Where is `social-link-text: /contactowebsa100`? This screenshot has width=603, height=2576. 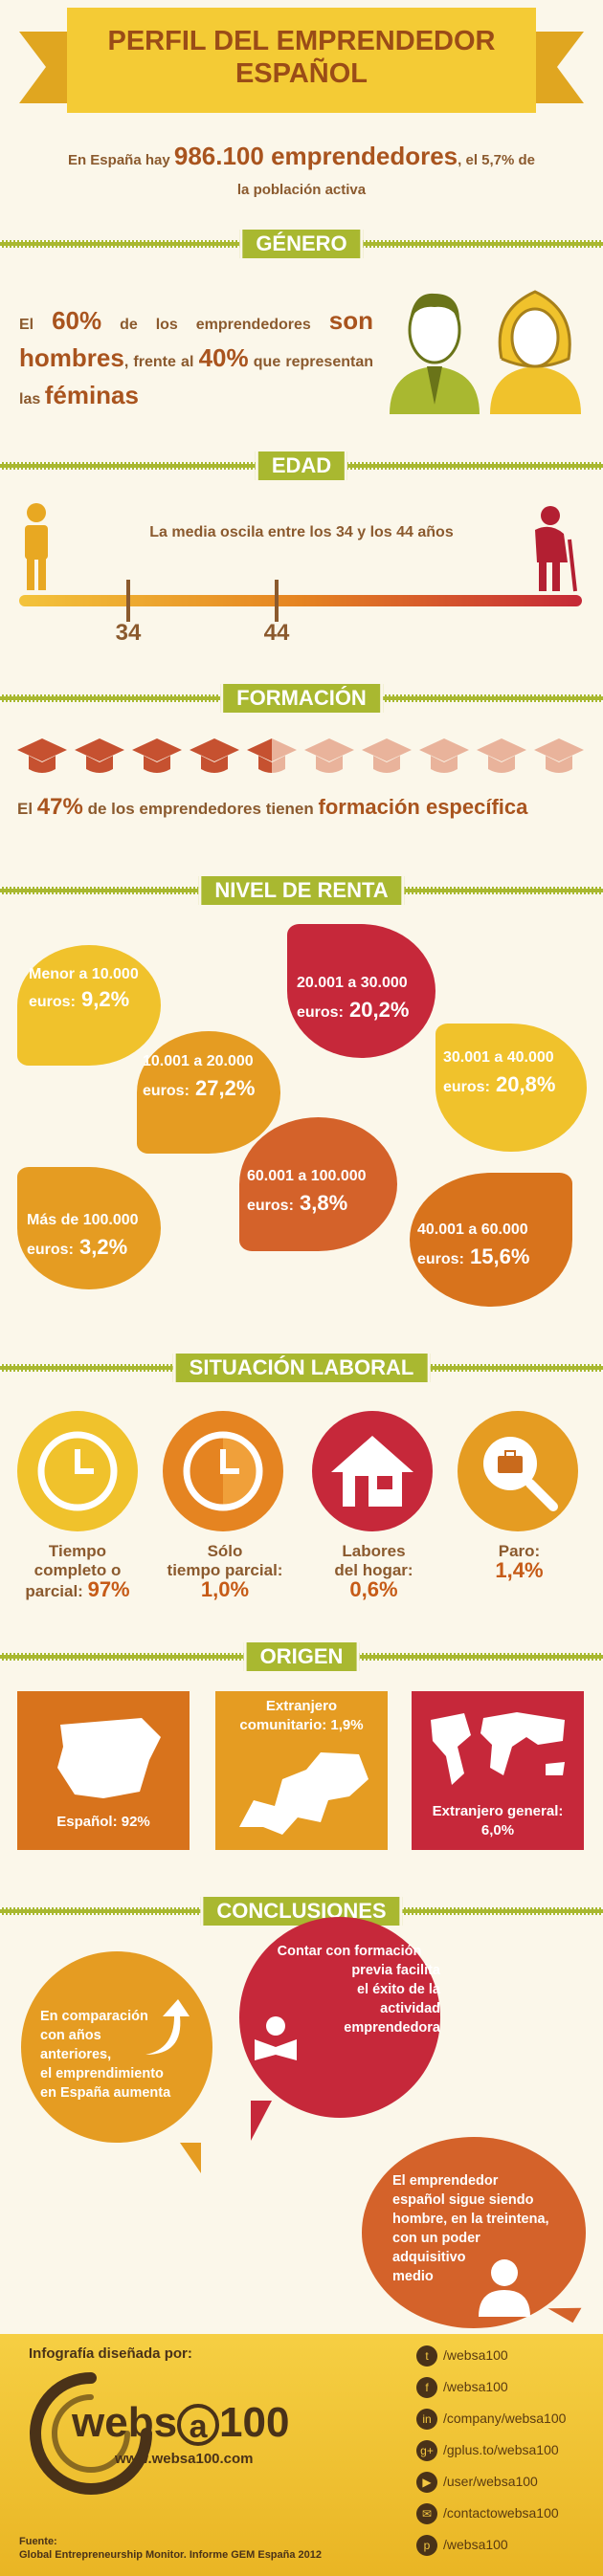
social-link-text: /contactowebsa100 is located at coordinates (501, 2513).